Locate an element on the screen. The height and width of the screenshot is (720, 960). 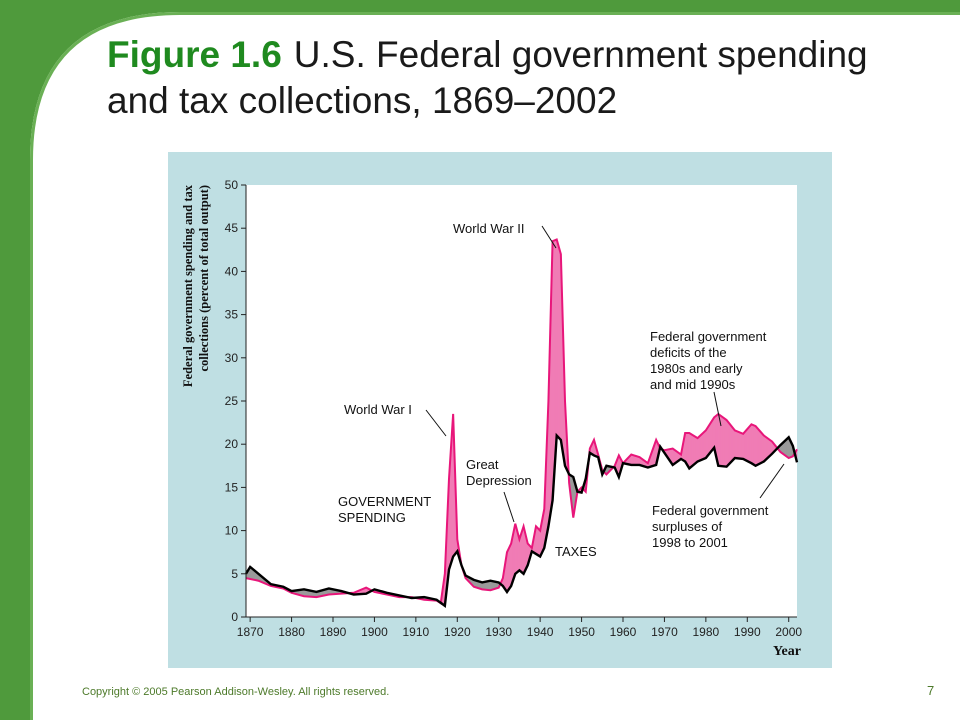
annotation-world-war-1: World War I is located at coordinates (378, 409).